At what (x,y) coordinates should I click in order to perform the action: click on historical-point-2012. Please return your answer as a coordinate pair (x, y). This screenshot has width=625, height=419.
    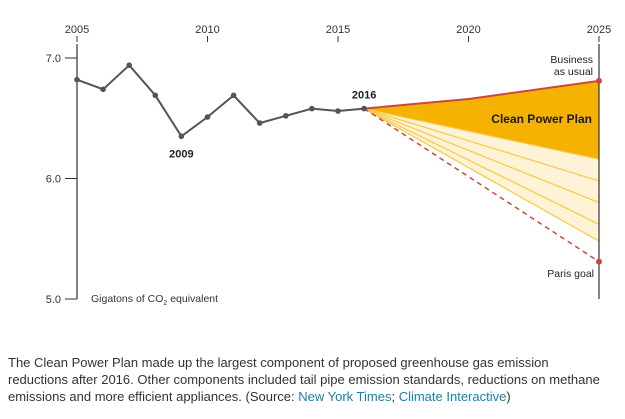
    Looking at the image, I should click on (259, 123).